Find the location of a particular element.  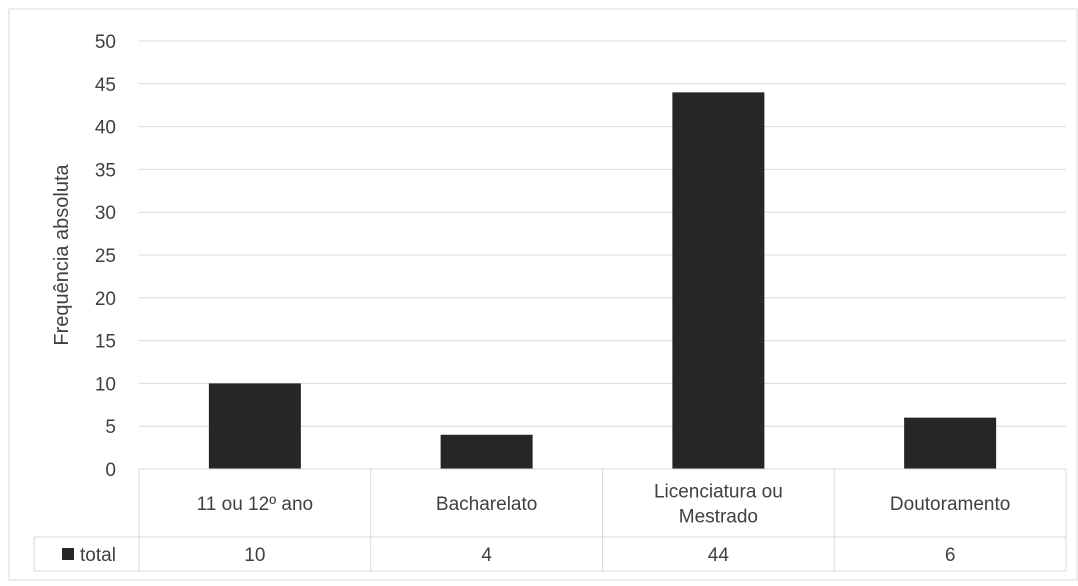

category-label: Licenciatura ou Mestrado is located at coordinates (718, 505).